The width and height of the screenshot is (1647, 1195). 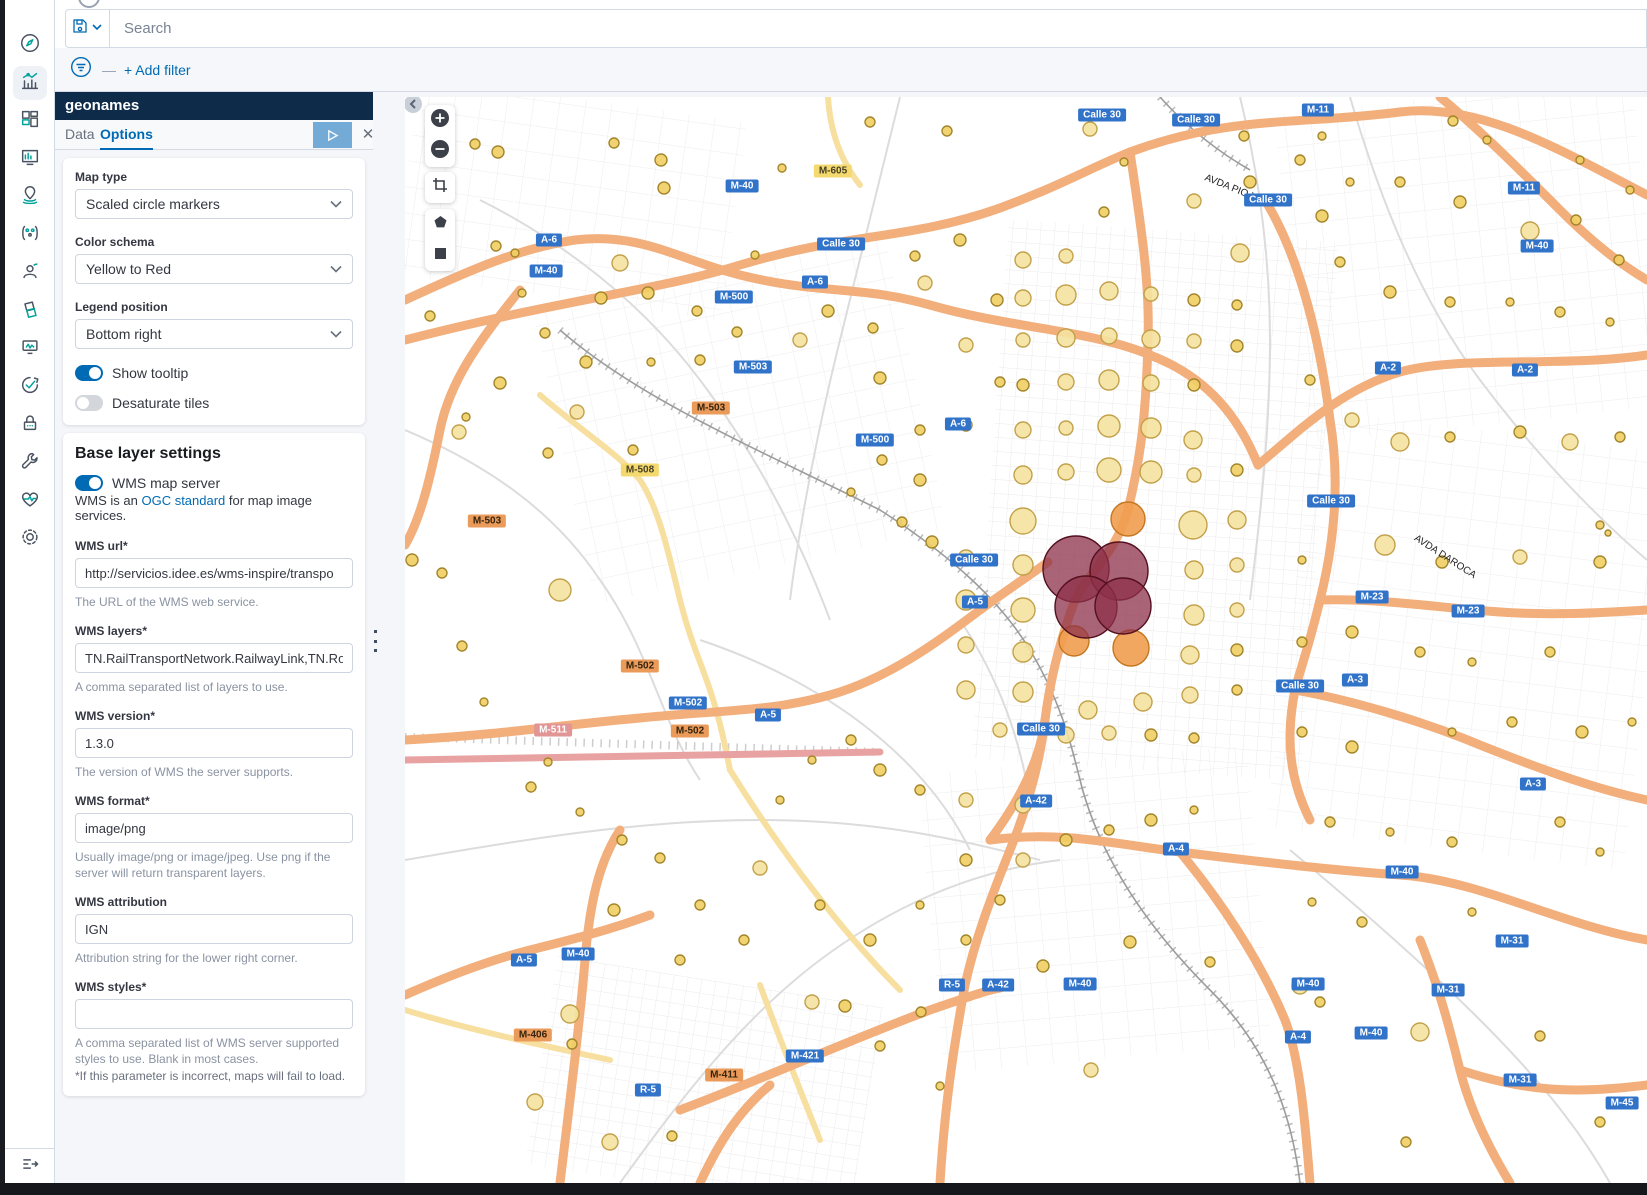 I want to click on sidebar-item-management, so click(x=30, y=539).